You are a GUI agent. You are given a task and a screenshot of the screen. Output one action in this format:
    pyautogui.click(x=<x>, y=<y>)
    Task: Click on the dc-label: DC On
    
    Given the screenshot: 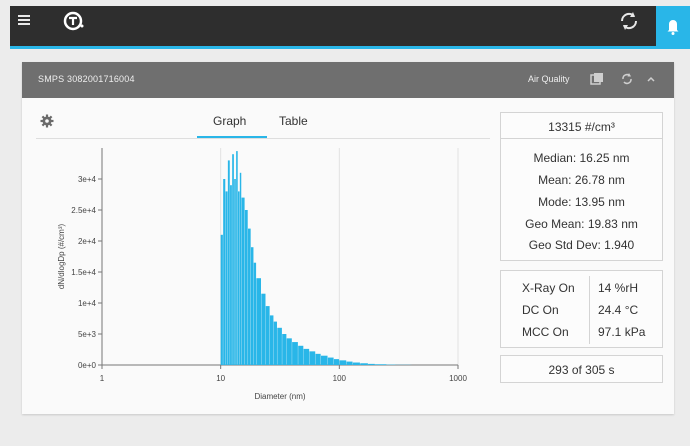 What is the action you would take?
    pyautogui.click(x=540, y=310)
    